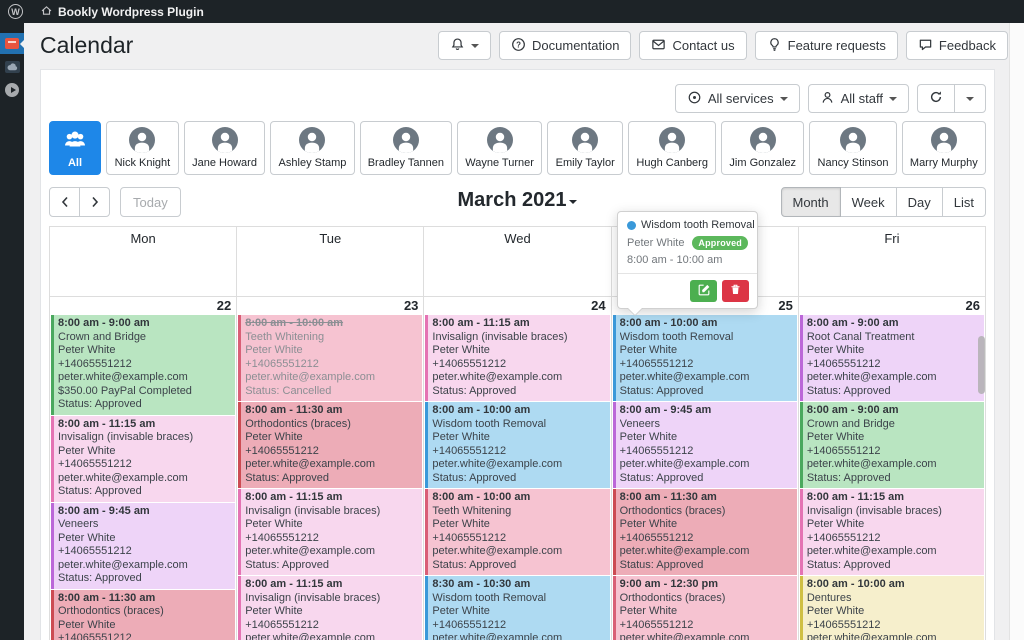 This screenshot has width=1024, height=640. What do you see at coordinates (94, 202) in the screenshot?
I see `next-button` at bounding box center [94, 202].